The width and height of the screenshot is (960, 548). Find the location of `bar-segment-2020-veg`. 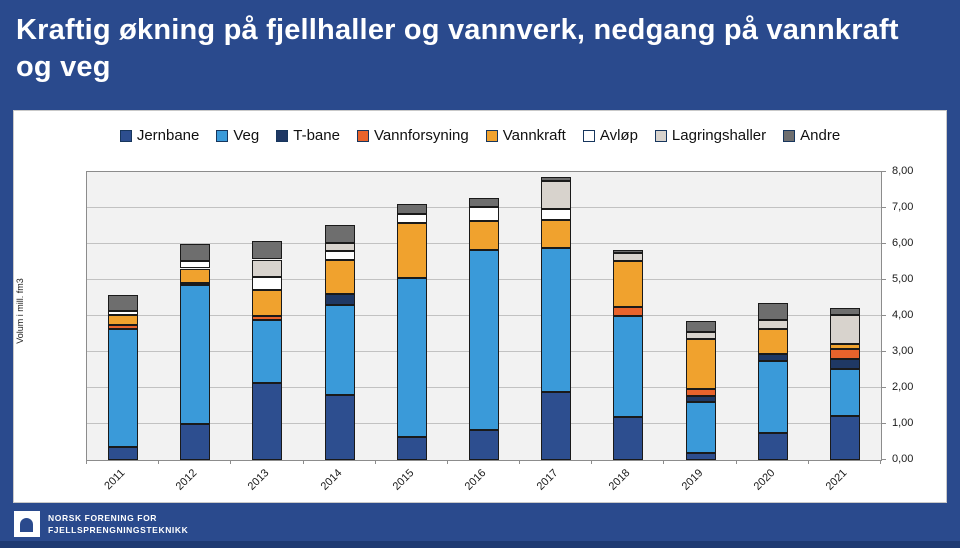

bar-segment-2020-veg is located at coordinates (772, 396).